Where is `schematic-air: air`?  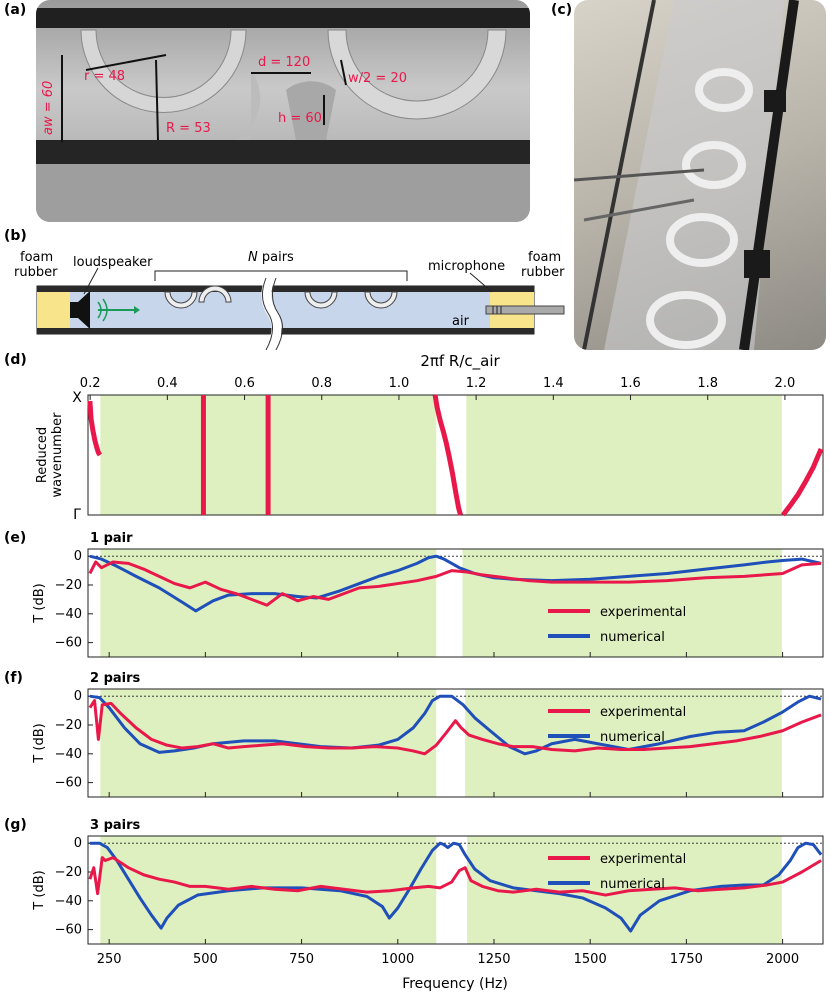 schematic-air: air is located at coordinates (461, 321).